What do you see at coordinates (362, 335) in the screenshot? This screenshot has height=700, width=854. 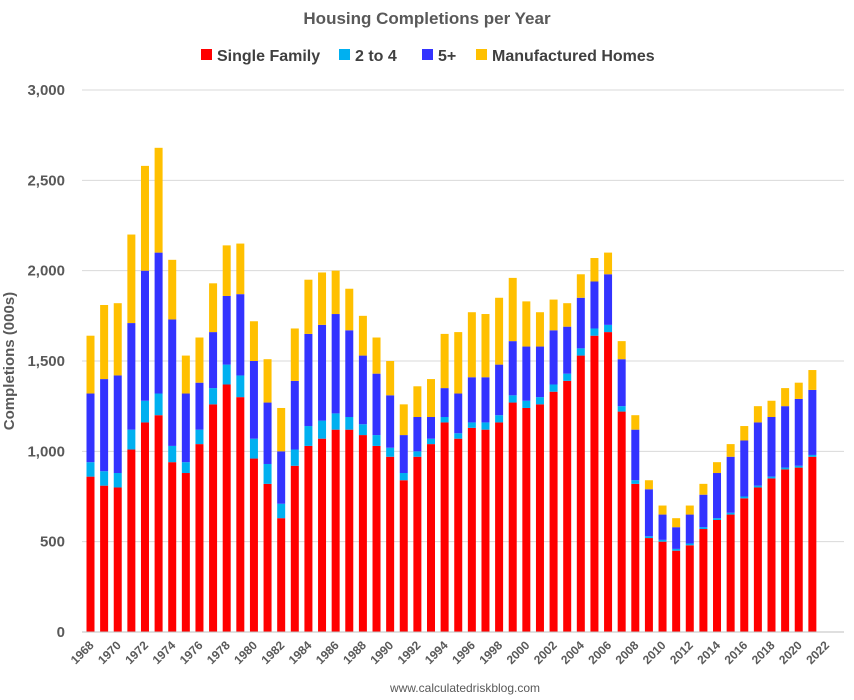 I see `bar-manufactured-homes-1988` at bounding box center [362, 335].